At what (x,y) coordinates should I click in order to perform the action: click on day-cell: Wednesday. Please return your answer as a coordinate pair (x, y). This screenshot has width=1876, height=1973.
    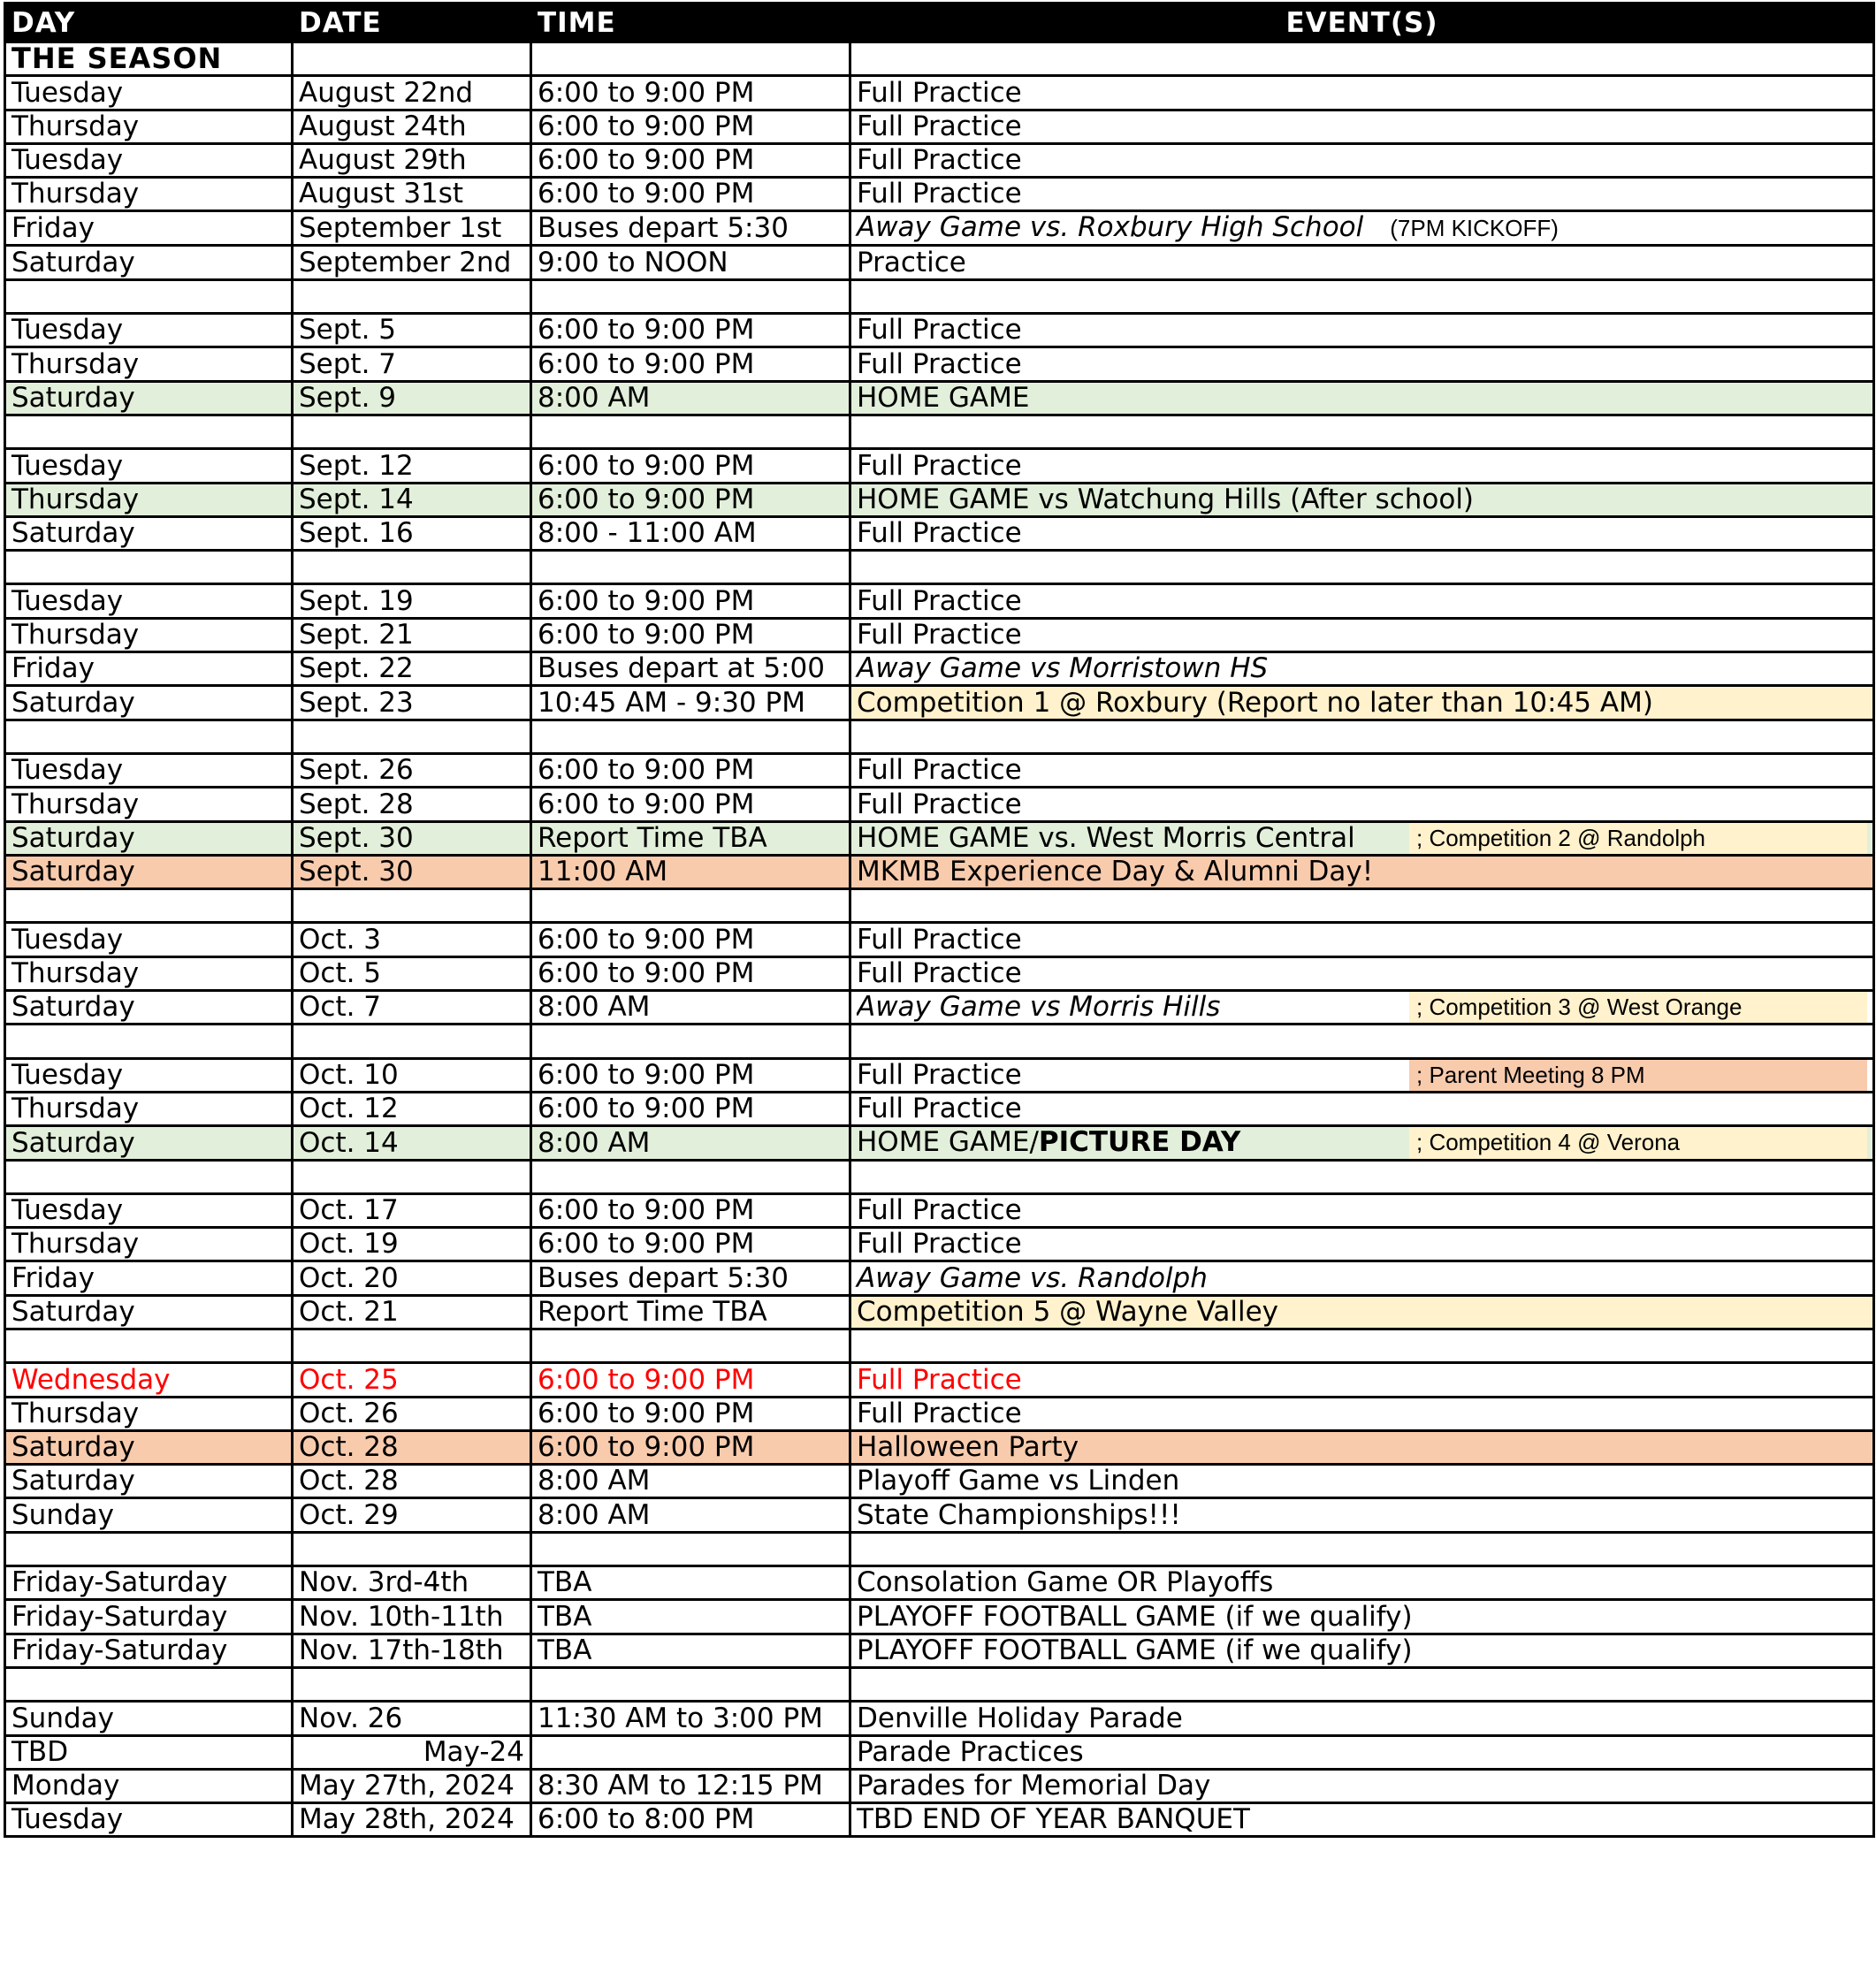
    Looking at the image, I should click on (149, 1379).